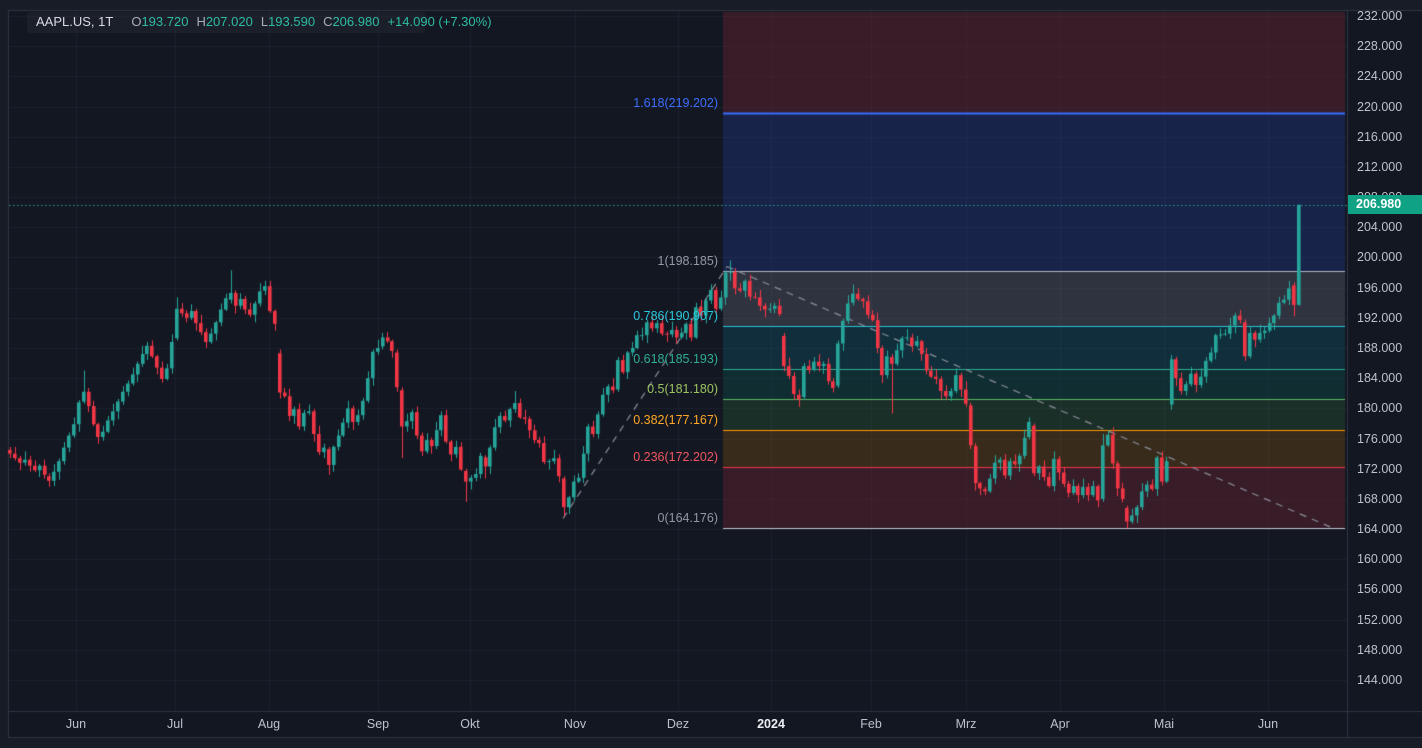 This screenshot has height=748, width=1422. What do you see at coordinates (439, 21) in the screenshot?
I see `change-value: +14.090 (+7.30%)` at bounding box center [439, 21].